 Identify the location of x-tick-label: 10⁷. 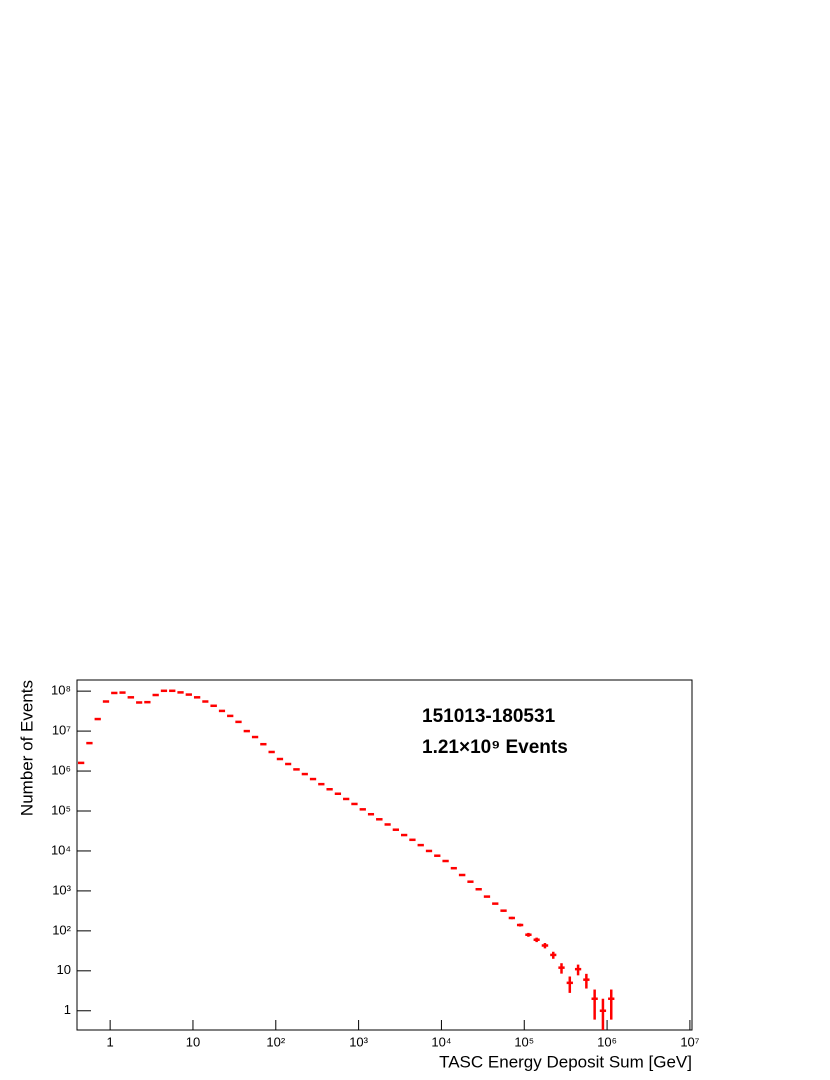
(689, 1041).